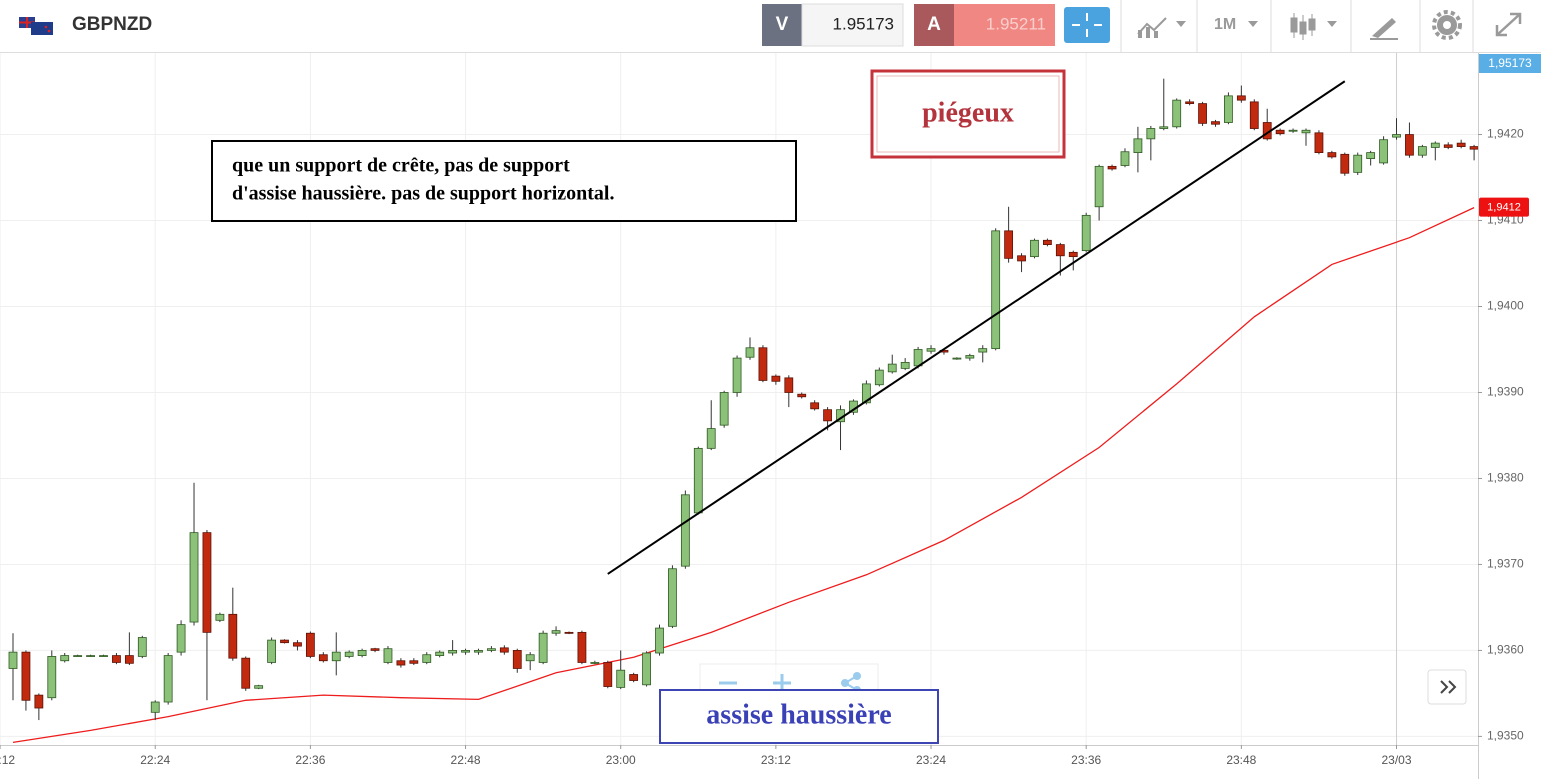 This screenshot has width=1541, height=779. I want to click on x-tick-label: 23:36, so click(1086, 760).